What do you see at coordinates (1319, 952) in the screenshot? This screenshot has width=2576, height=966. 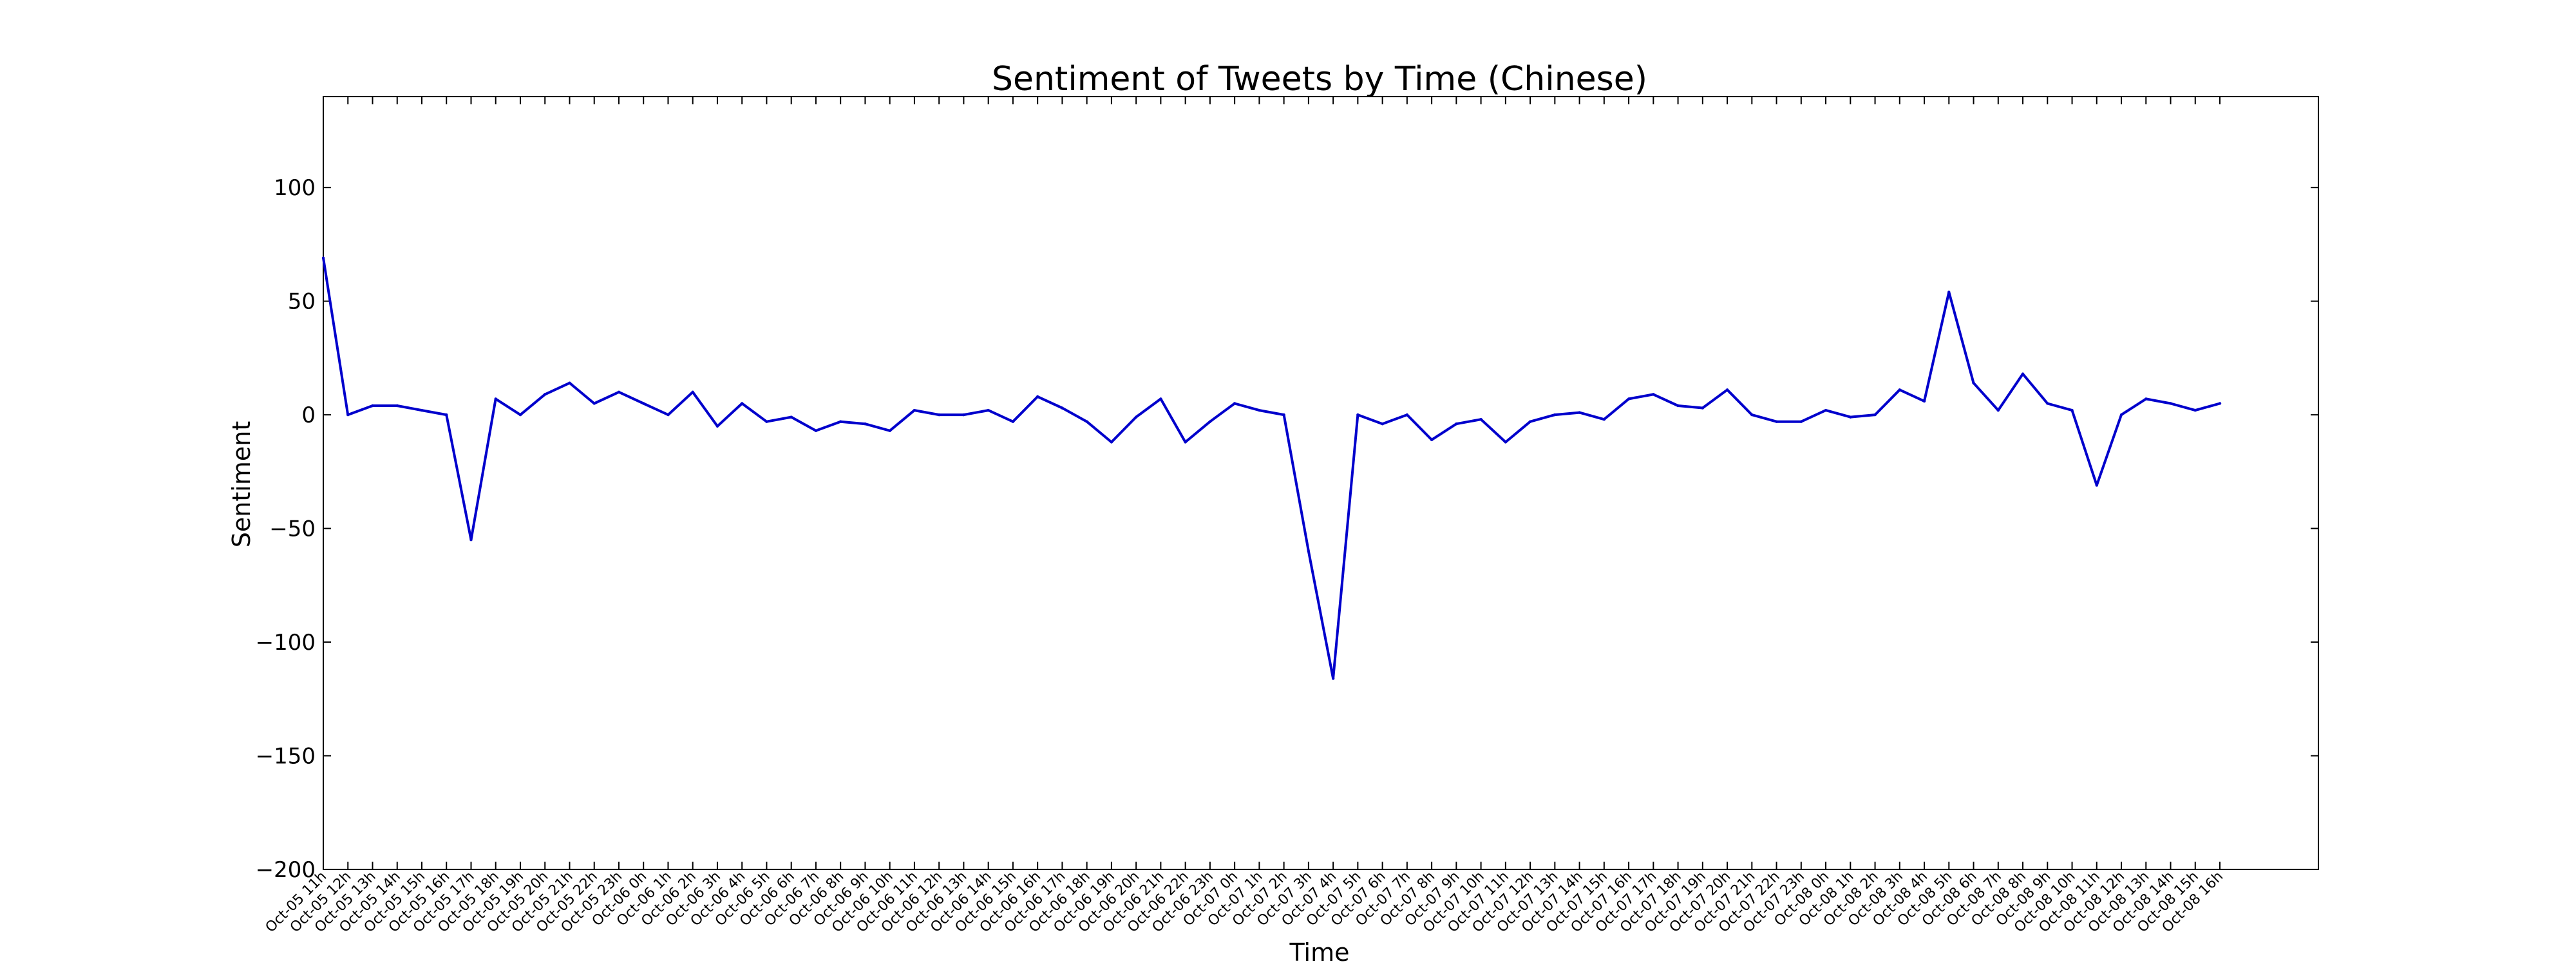 I see `x-axis-title: Time` at bounding box center [1319, 952].